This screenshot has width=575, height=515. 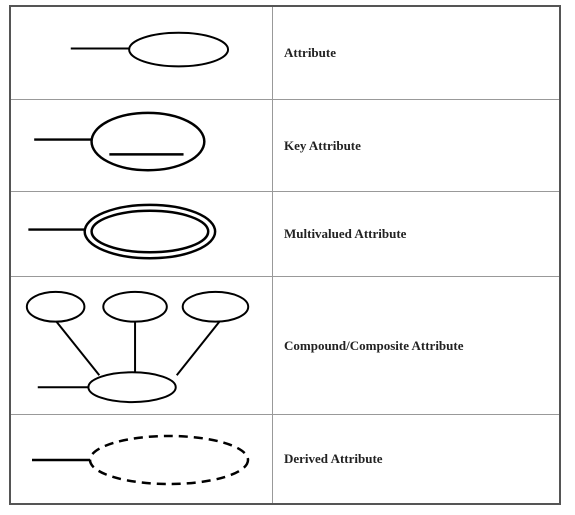 I want to click on attribute-ellipse-icon, so click(x=150, y=49).